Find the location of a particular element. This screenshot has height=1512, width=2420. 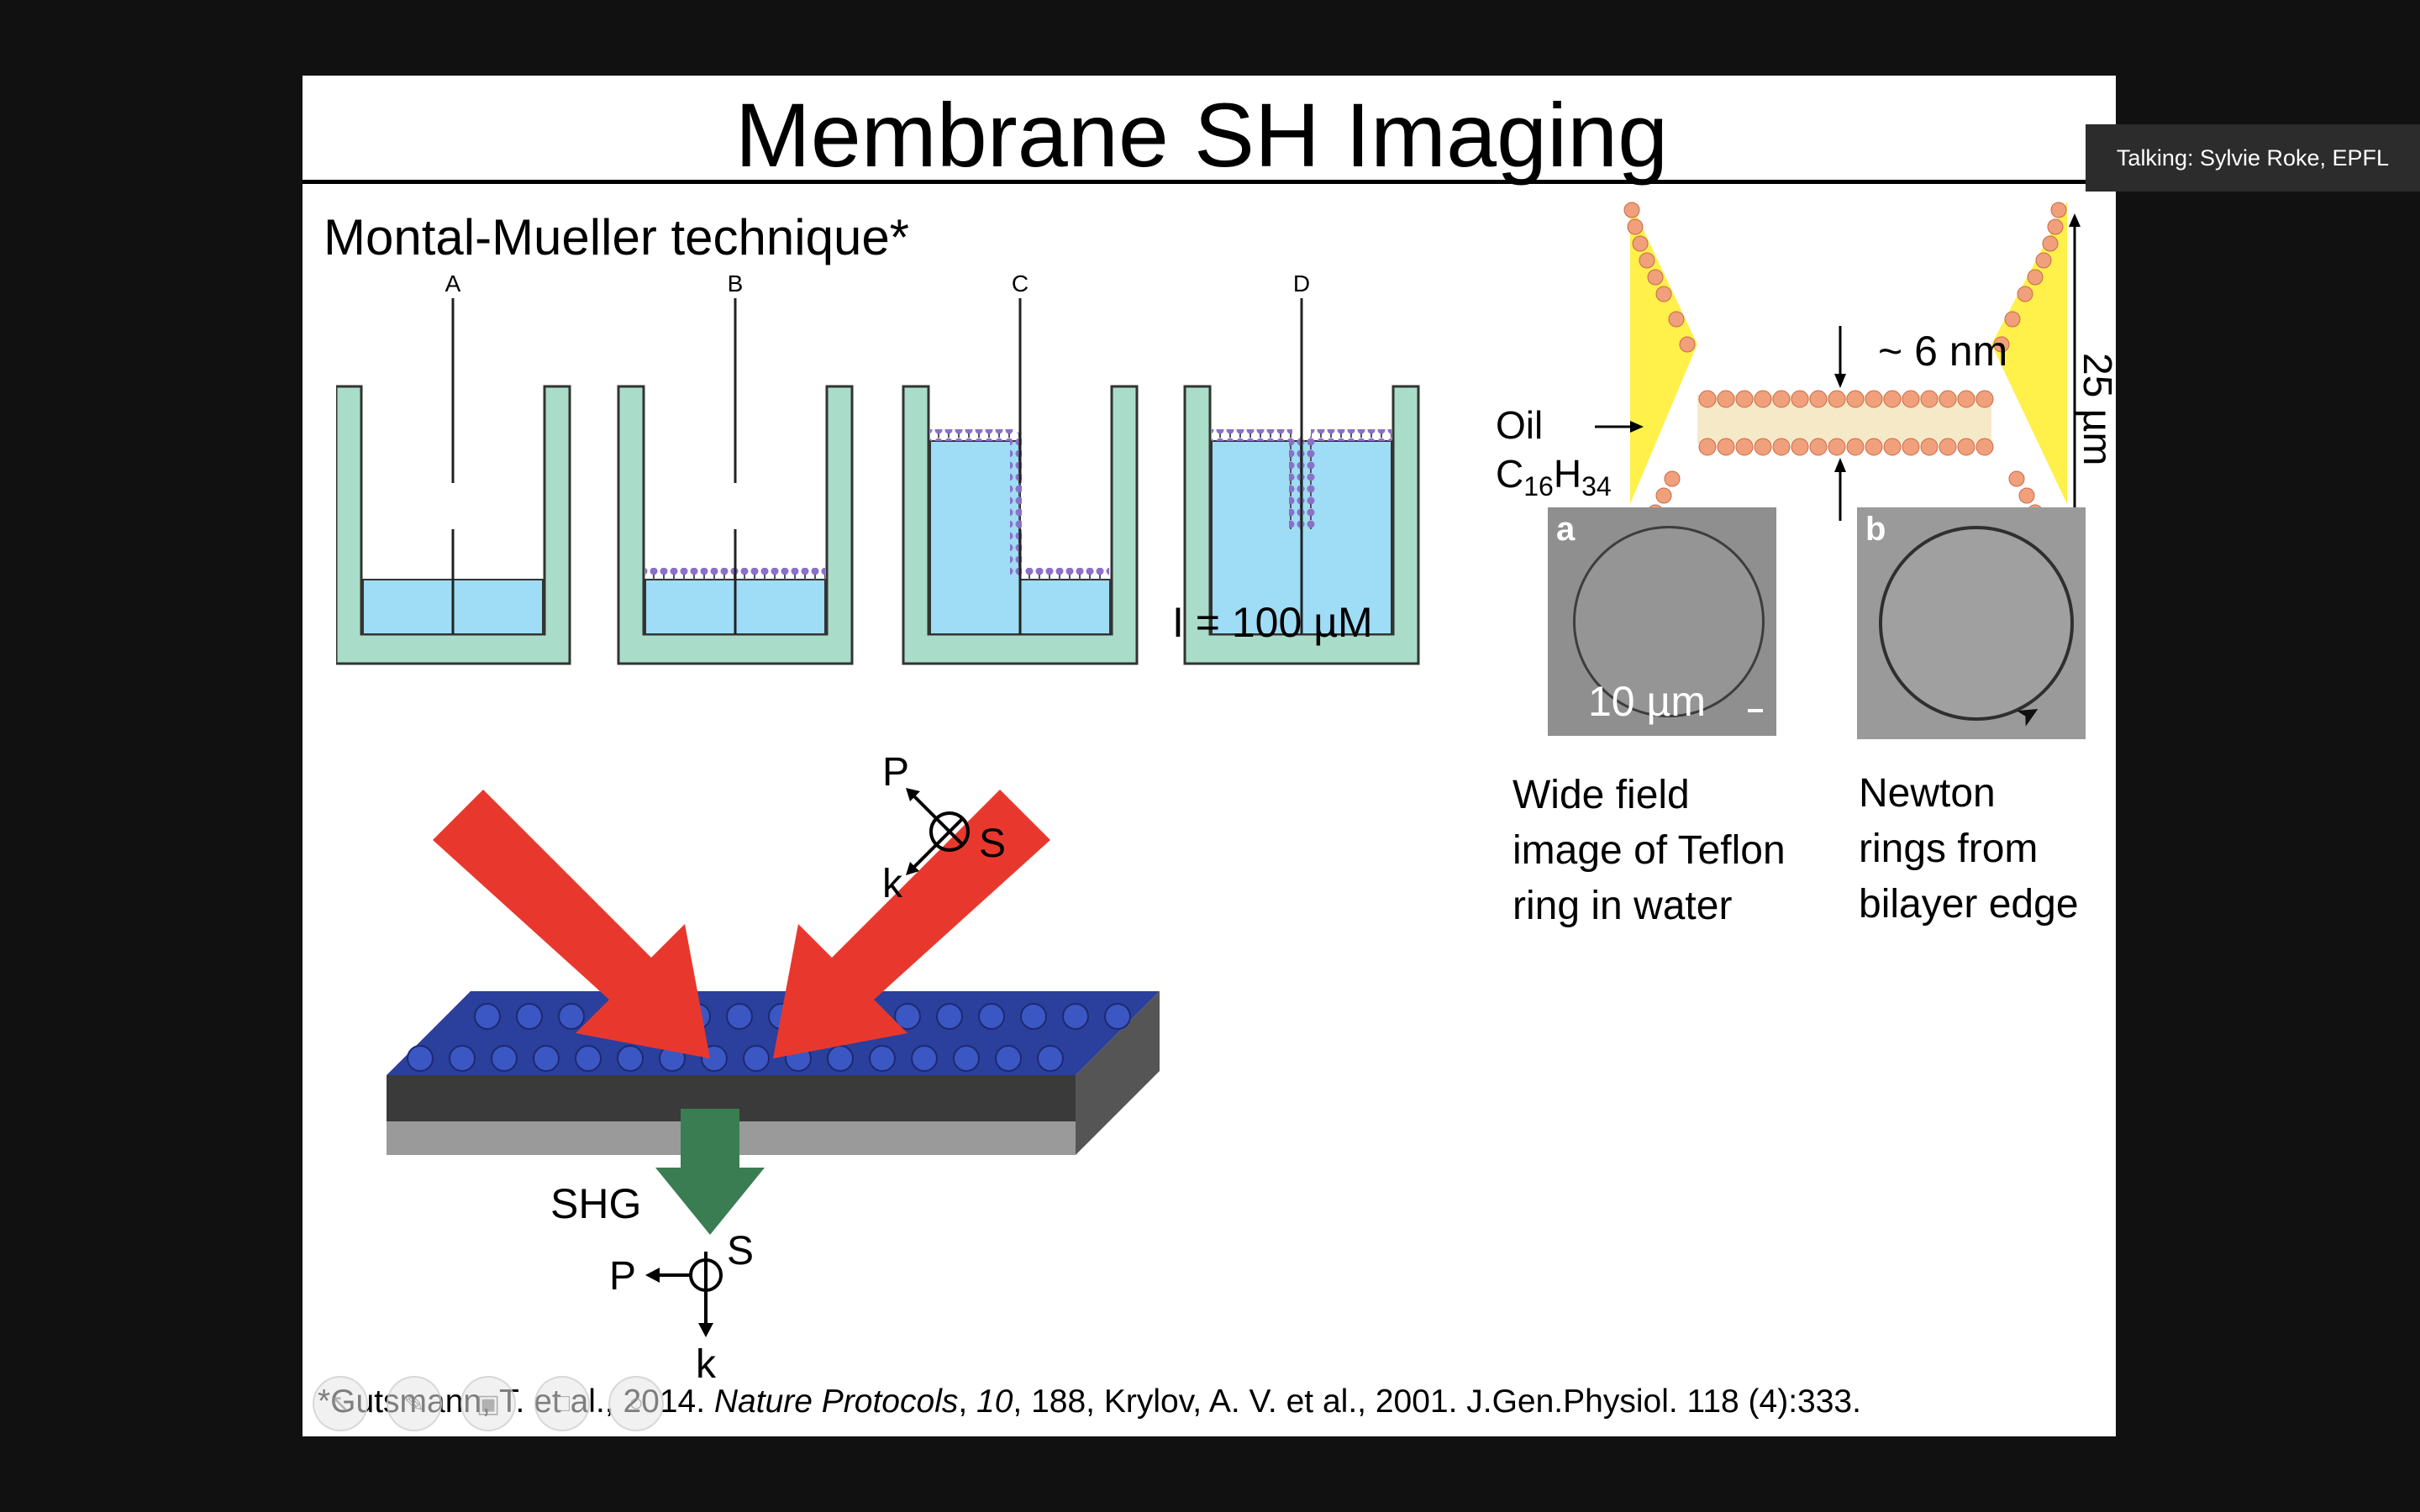

footnote-volume: 10 is located at coordinates (994, 1401).